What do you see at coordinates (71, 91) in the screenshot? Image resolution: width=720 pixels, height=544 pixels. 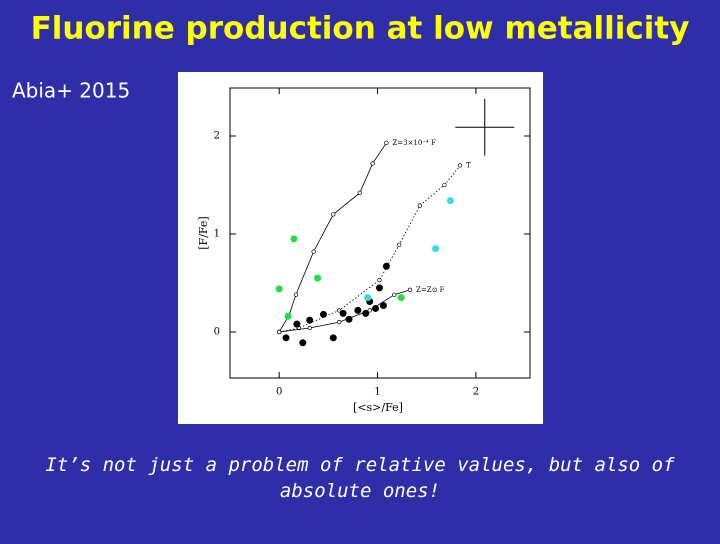 I see `citation: Abia+ 2015` at bounding box center [71, 91].